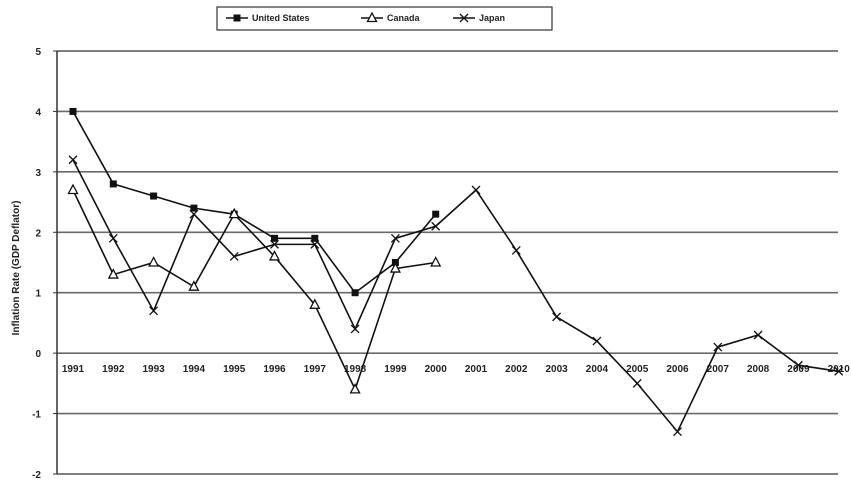  I want to click on y-tick-label: 2, so click(38, 233).